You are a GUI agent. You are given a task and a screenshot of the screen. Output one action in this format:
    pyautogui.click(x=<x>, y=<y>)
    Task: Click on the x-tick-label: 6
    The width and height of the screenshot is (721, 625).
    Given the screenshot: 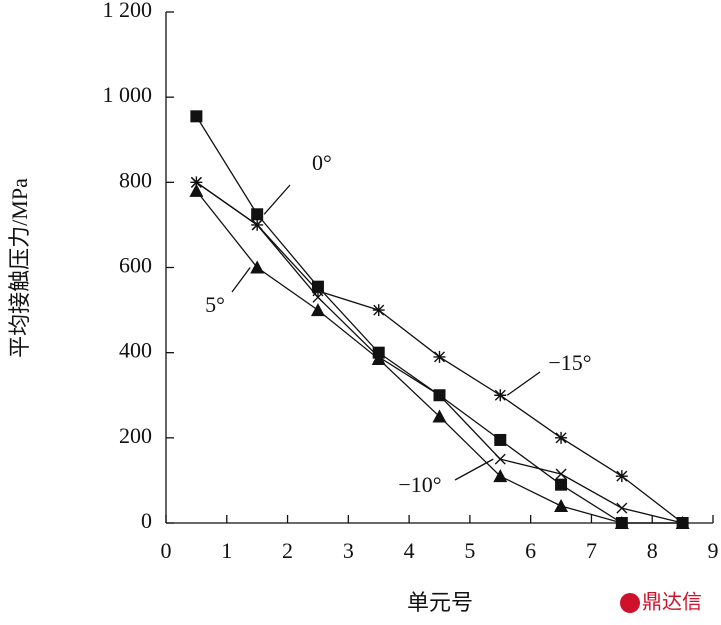 What is the action you would take?
    pyautogui.click(x=530, y=550)
    